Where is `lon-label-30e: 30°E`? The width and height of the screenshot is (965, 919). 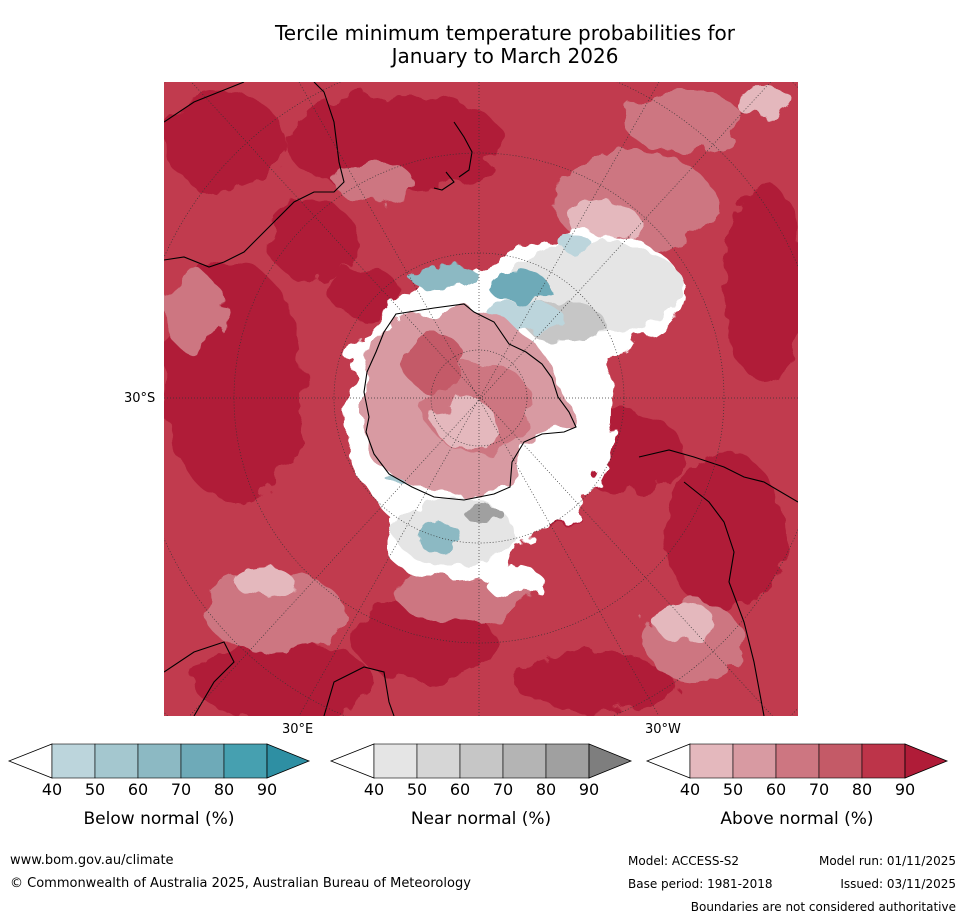
lon-label-30e: 30°E is located at coordinates (298, 729).